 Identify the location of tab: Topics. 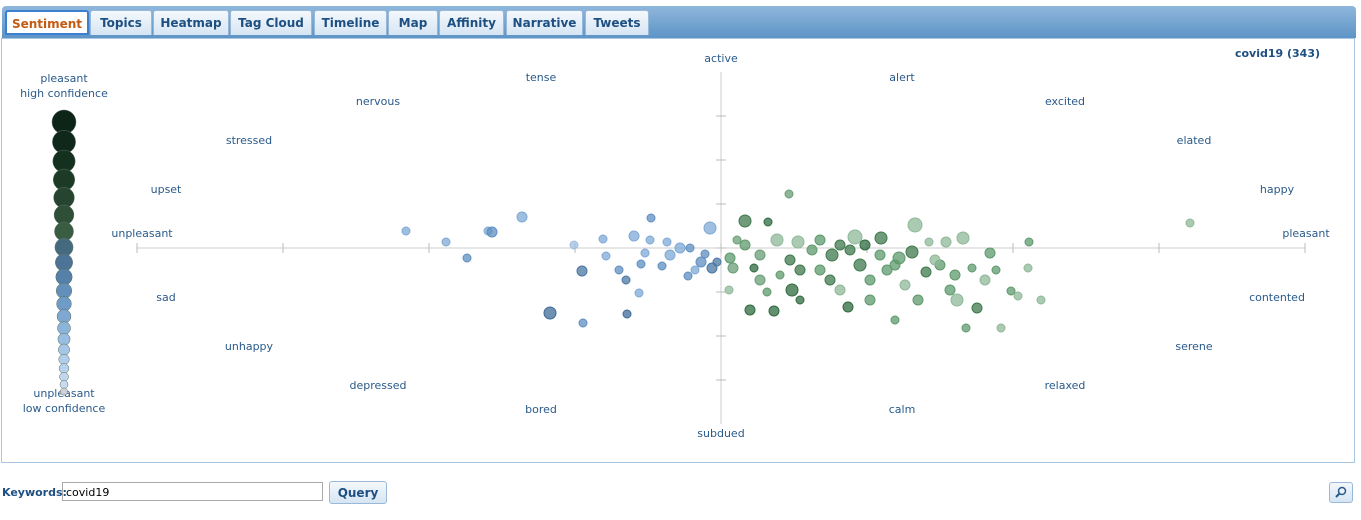
(121, 22).